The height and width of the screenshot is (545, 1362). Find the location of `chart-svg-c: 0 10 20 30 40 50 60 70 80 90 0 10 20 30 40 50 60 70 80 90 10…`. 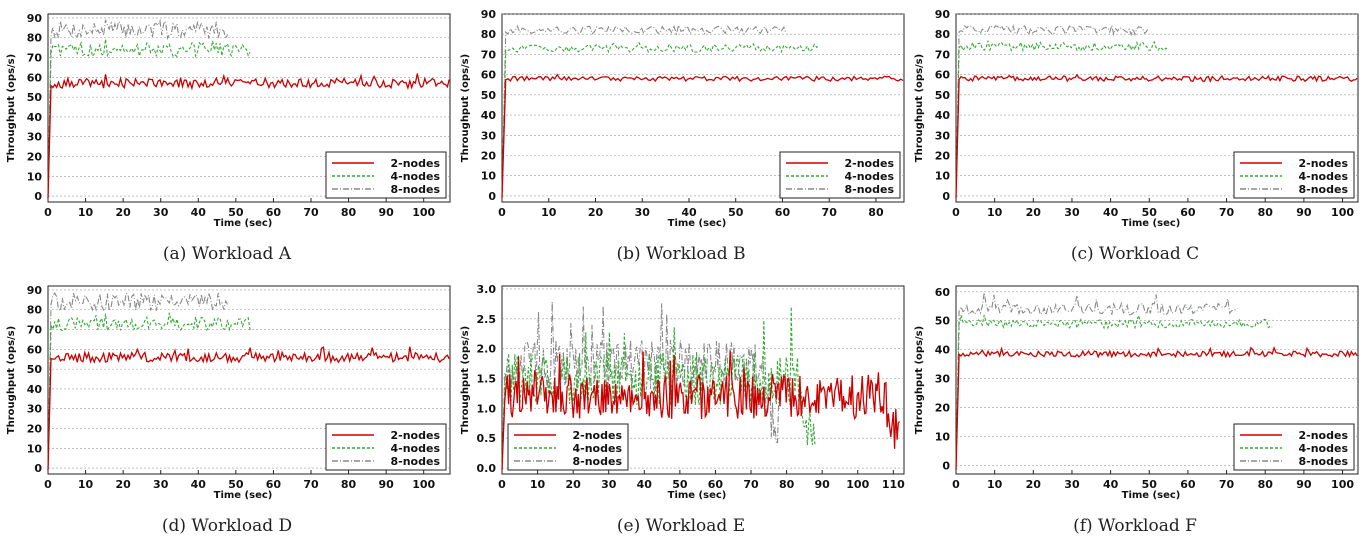

chart-svg-c: 0 10 20 30 40 50 60 70 80 90 0 10 20 30 40 50 60 70 80 90 10… is located at coordinates (1136, 118).